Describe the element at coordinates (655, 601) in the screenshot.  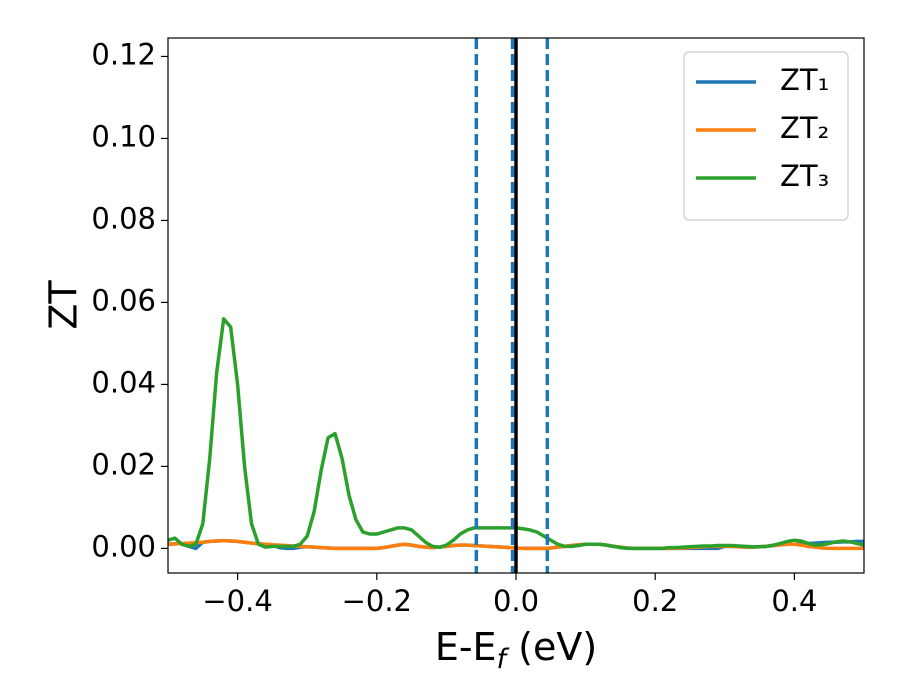
I see `x-tick-label: 0.2` at that location.